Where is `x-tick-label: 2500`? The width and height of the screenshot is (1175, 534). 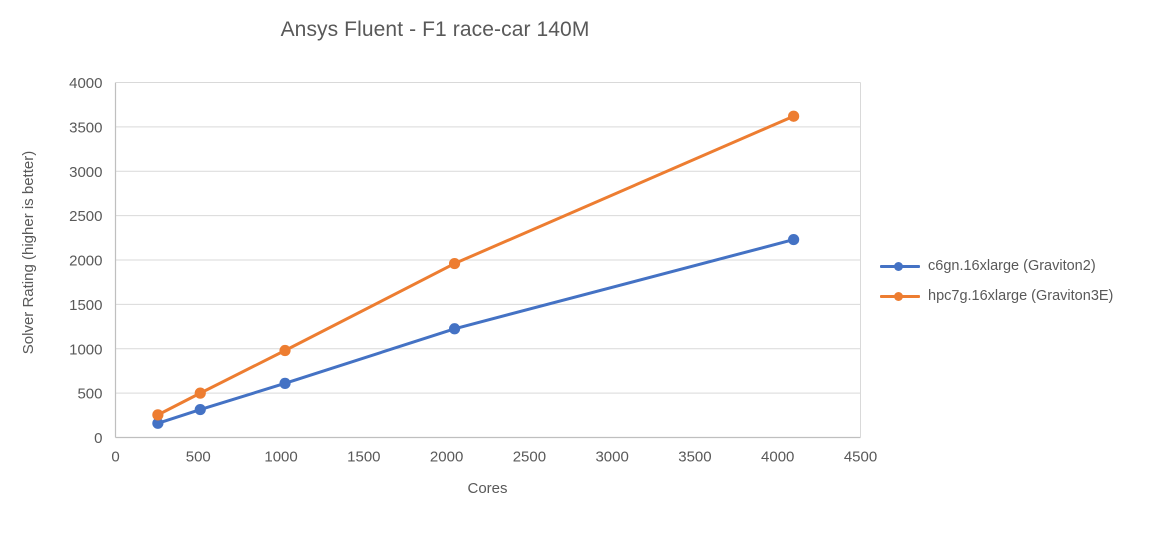 x-tick-label: 2500 is located at coordinates (529, 457).